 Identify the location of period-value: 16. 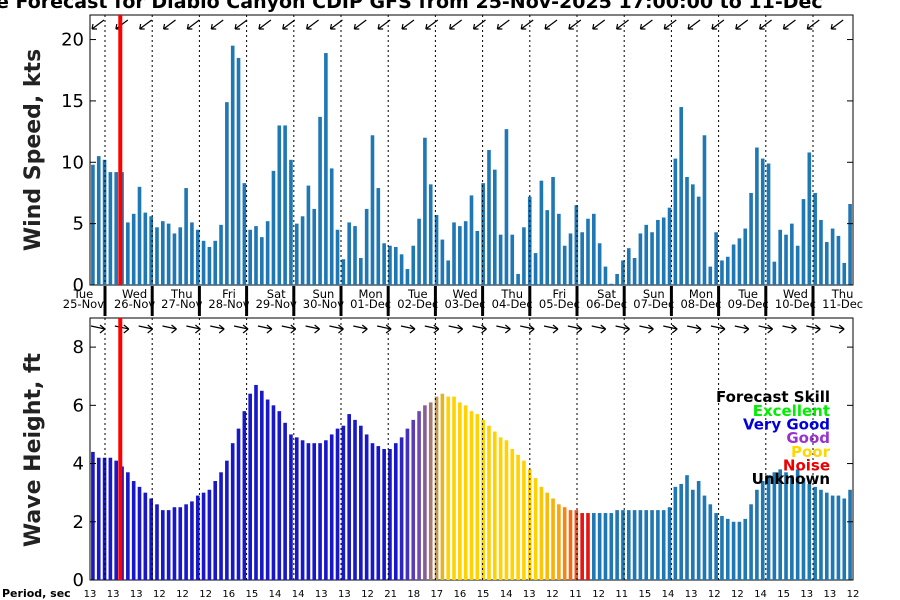
(460, 594).